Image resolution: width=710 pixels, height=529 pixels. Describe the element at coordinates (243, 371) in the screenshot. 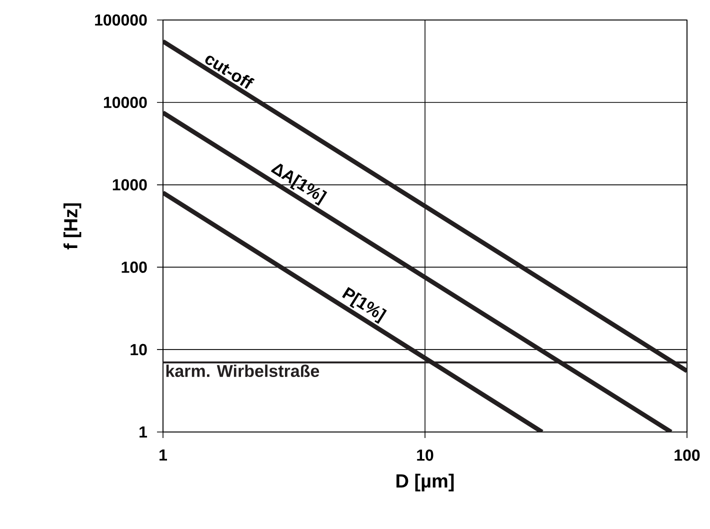

I see `ref-line-label: karm. Wirbelstraße` at that location.